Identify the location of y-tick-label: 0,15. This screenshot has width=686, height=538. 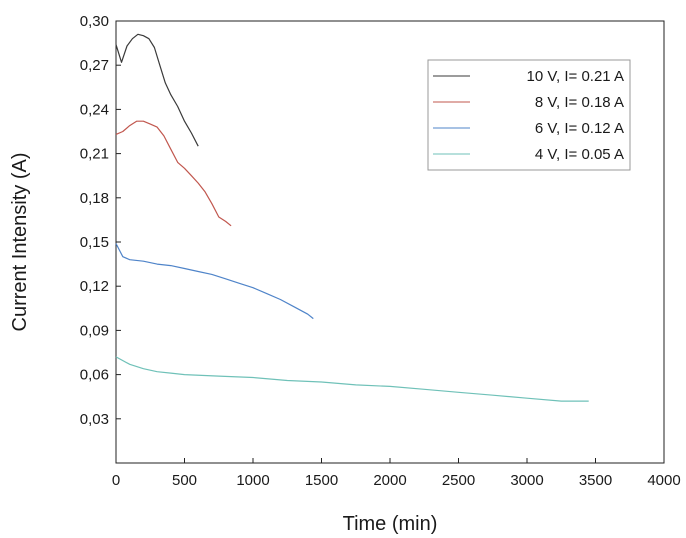
(94, 242).